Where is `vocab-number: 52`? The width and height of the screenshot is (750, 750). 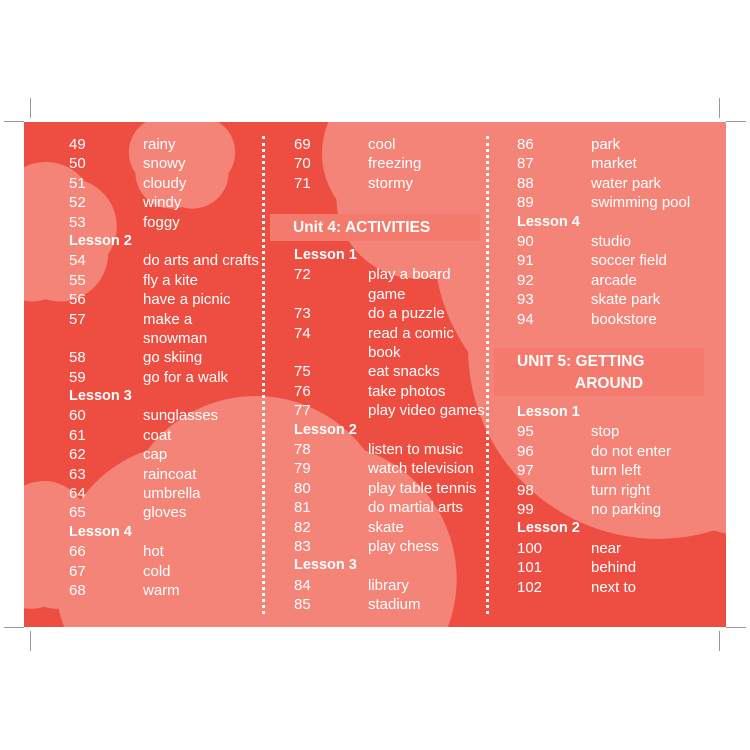 vocab-number: 52 is located at coordinates (77, 203).